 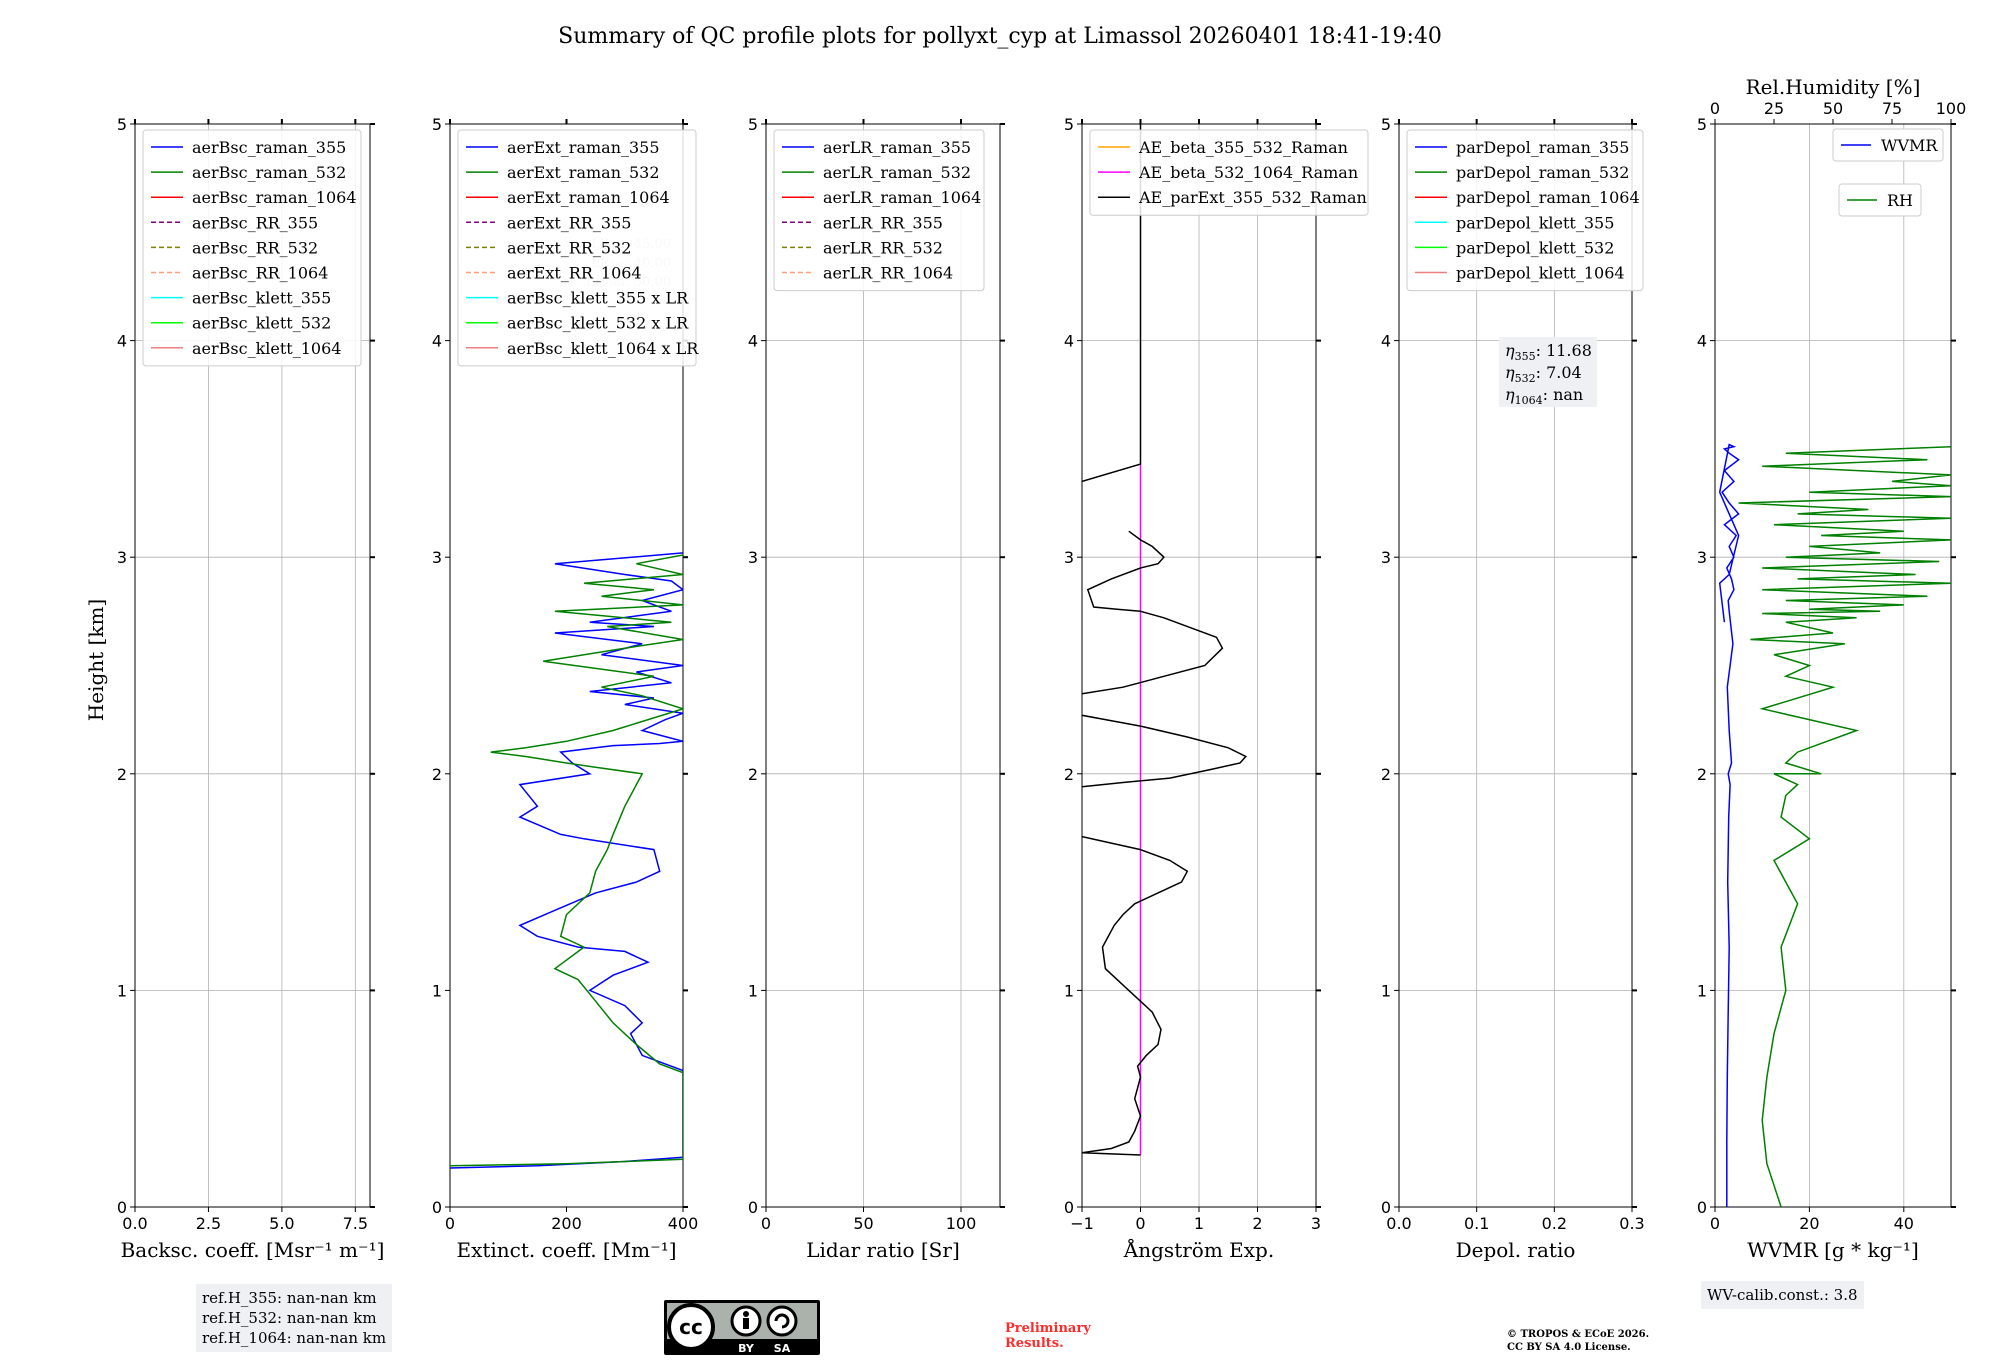 What do you see at coordinates (746, 1348) in the screenshot?
I see `cc-by-text: BY` at bounding box center [746, 1348].